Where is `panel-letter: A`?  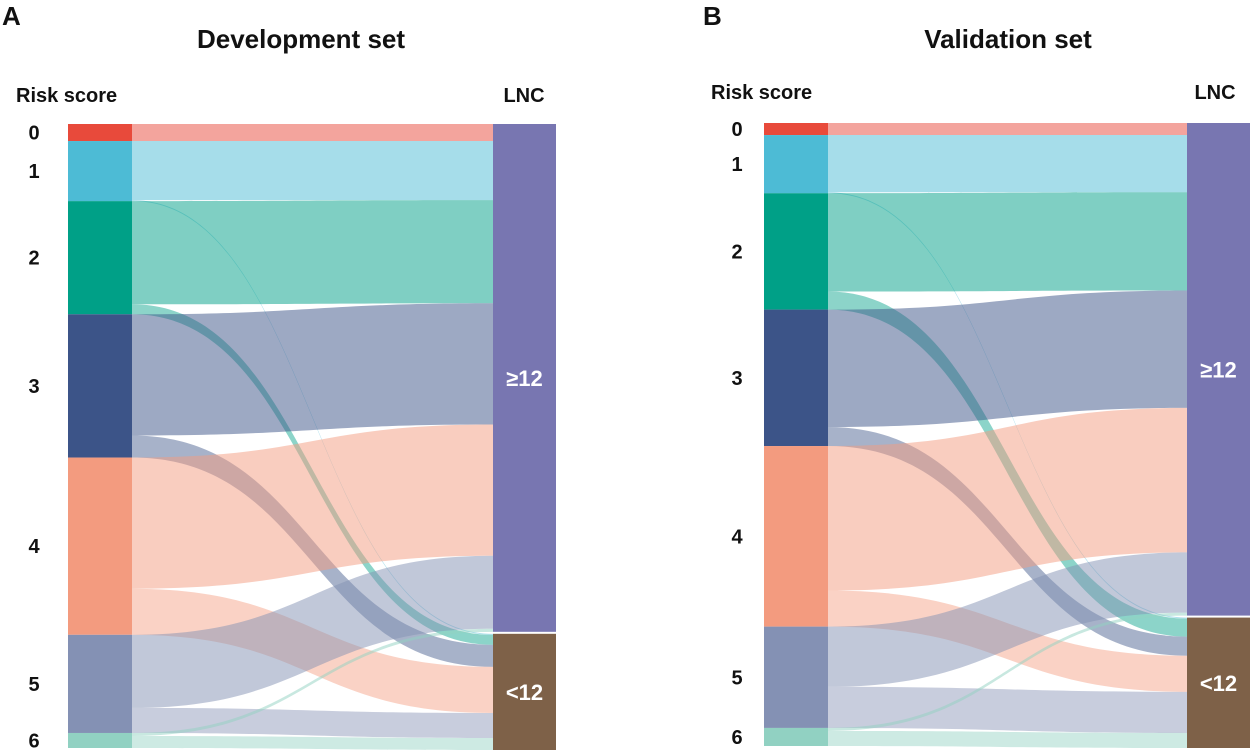
panel-letter: A is located at coordinates (11, 16).